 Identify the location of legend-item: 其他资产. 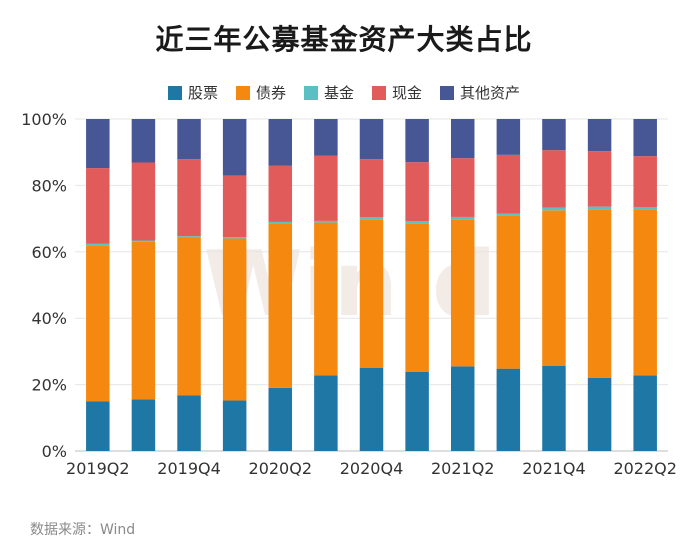
(480, 92).